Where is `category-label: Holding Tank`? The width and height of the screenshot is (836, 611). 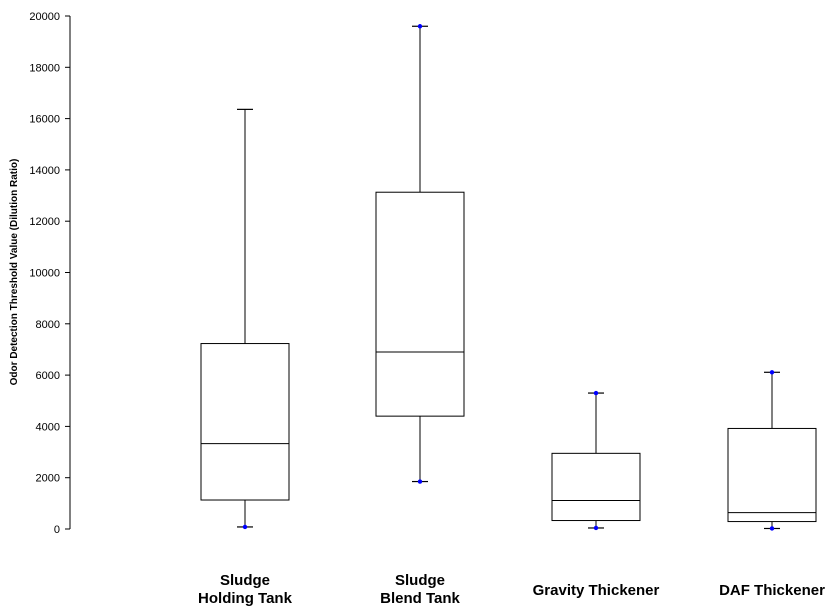 category-label: Holding Tank is located at coordinates (245, 598).